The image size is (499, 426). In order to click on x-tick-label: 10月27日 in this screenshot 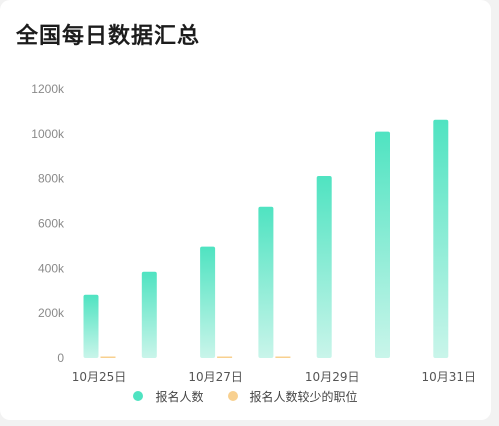, I will do `click(215, 377)`.